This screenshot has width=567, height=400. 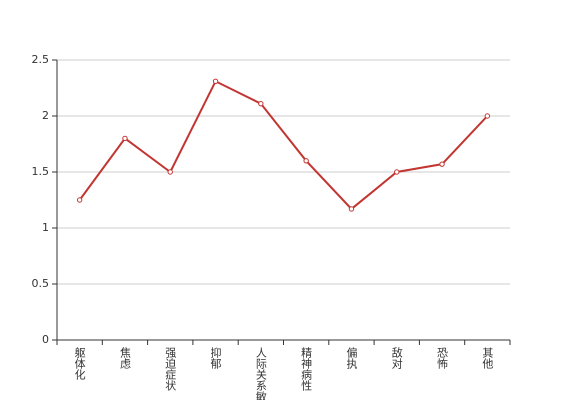 I want to click on x-tick-label: 精神病性, so click(x=306, y=369).